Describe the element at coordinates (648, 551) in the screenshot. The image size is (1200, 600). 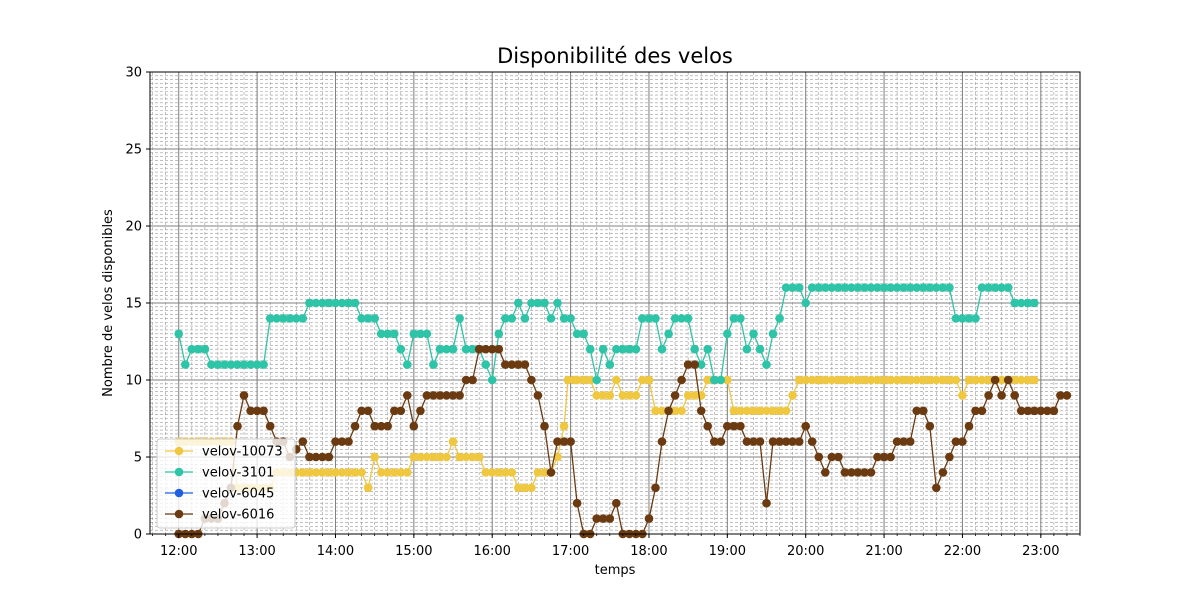
I see `x-tick-label: 18:00` at that location.